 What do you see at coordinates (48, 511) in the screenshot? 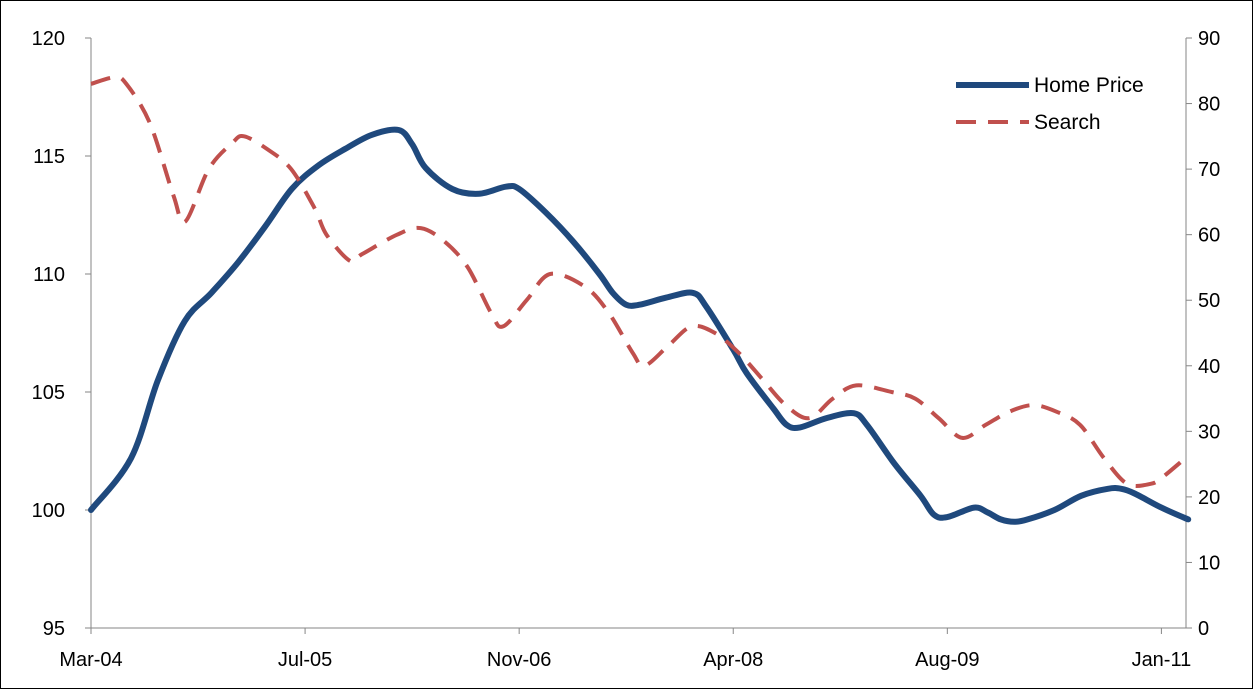
I see `left-tick-label: 100` at bounding box center [48, 511].